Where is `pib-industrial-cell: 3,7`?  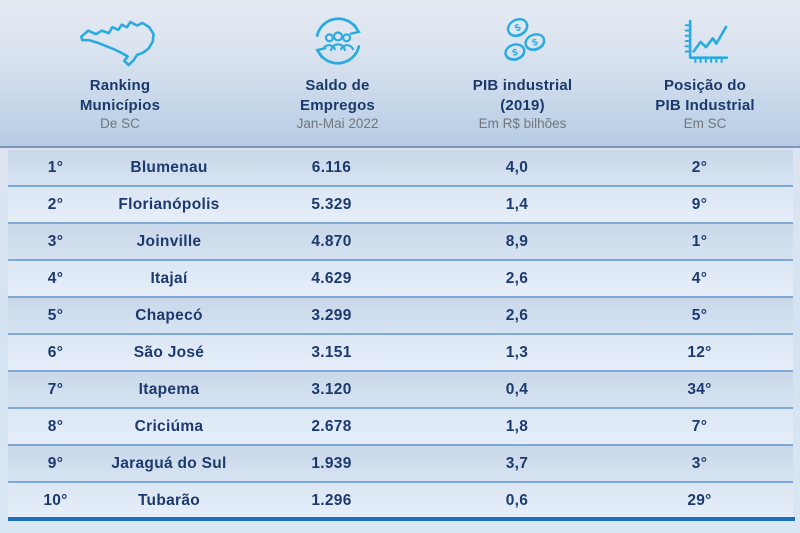
pib-industrial-cell: 3,7 is located at coordinates (517, 463).